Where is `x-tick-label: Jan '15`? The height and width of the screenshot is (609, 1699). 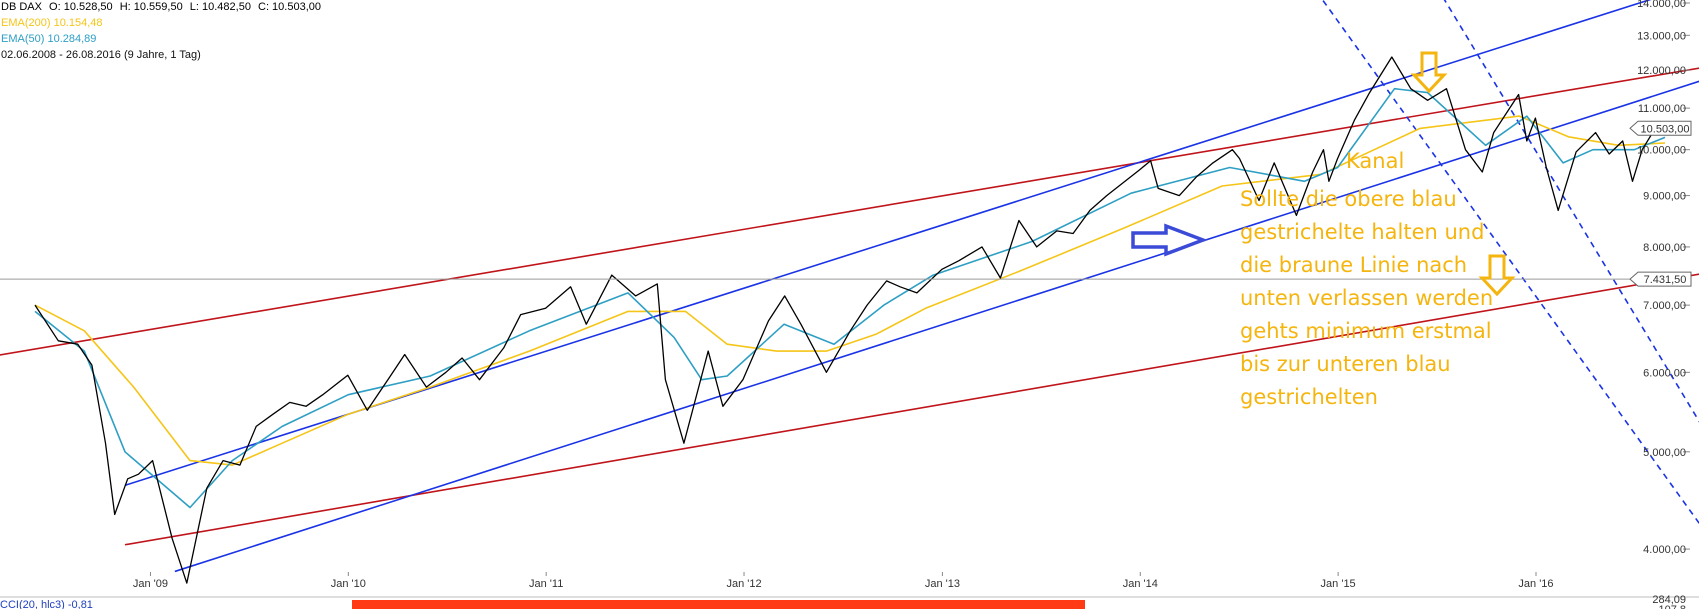 x-tick-label: Jan '15 is located at coordinates (1338, 584).